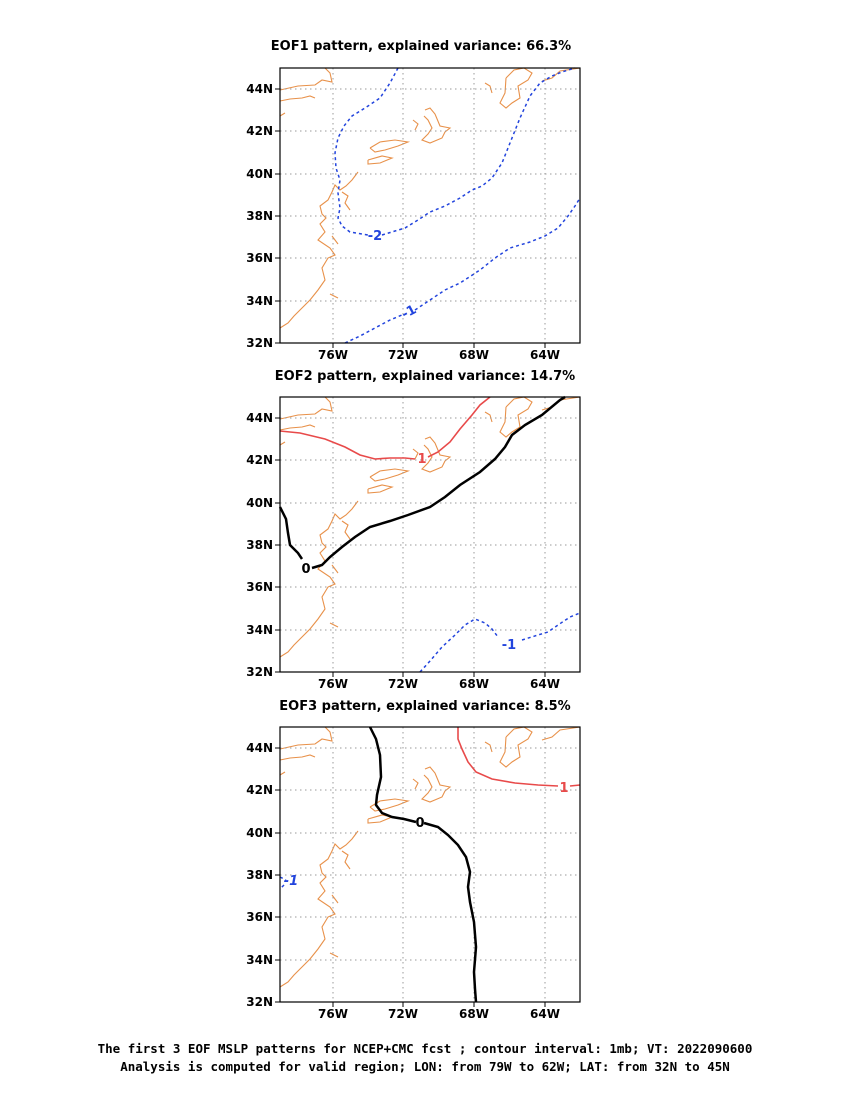 The width and height of the screenshot is (850, 1100). What do you see at coordinates (375, 236) in the screenshot?
I see `contour-label: -2` at bounding box center [375, 236].